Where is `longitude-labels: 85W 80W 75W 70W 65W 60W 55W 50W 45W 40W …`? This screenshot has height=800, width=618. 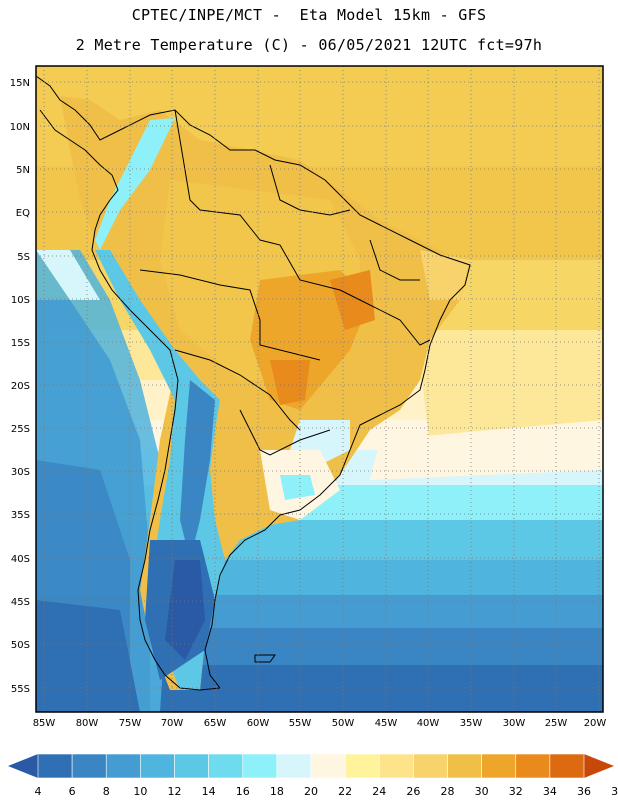 longitude-labels: 85W 80W 75W 70W 65W 60W 55W 50W 45W 40W … is located at coordinates (320, 723).